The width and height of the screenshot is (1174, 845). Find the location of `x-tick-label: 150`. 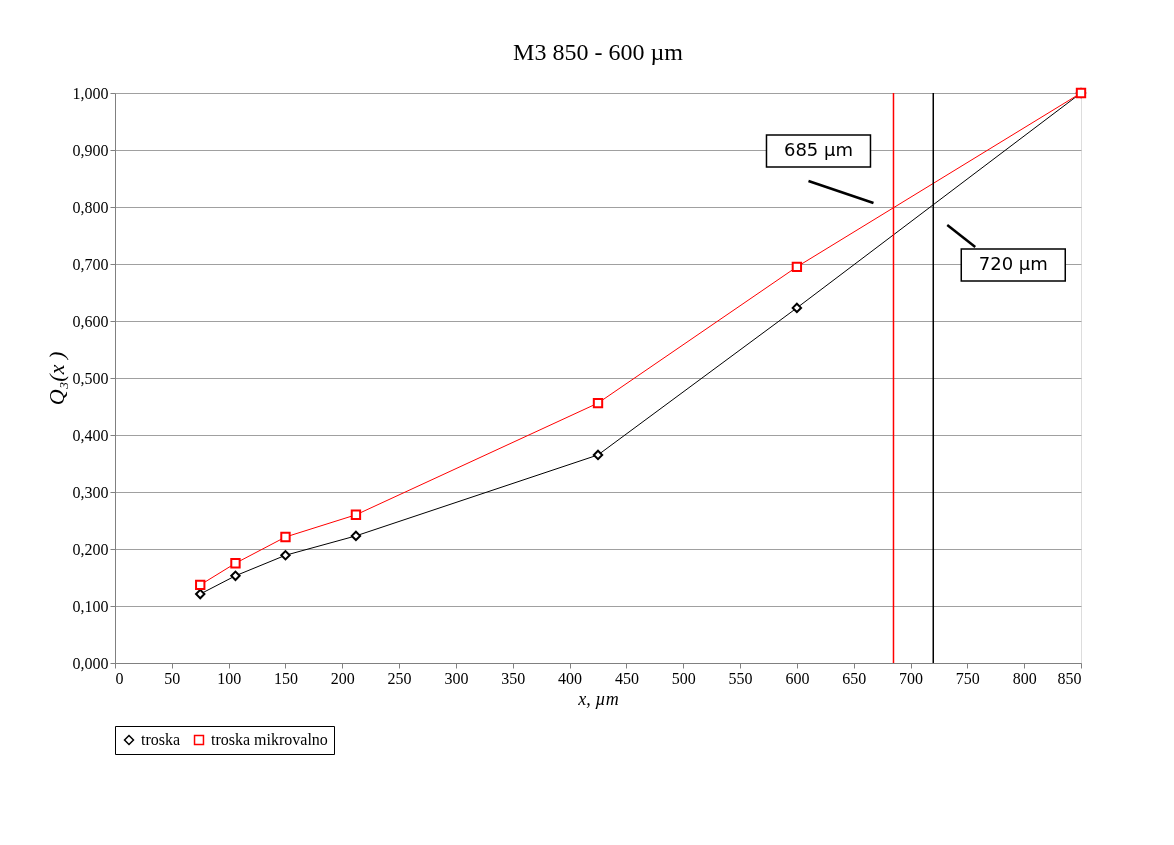

x-tick-label: 150 is located at coordinates (285, 678).